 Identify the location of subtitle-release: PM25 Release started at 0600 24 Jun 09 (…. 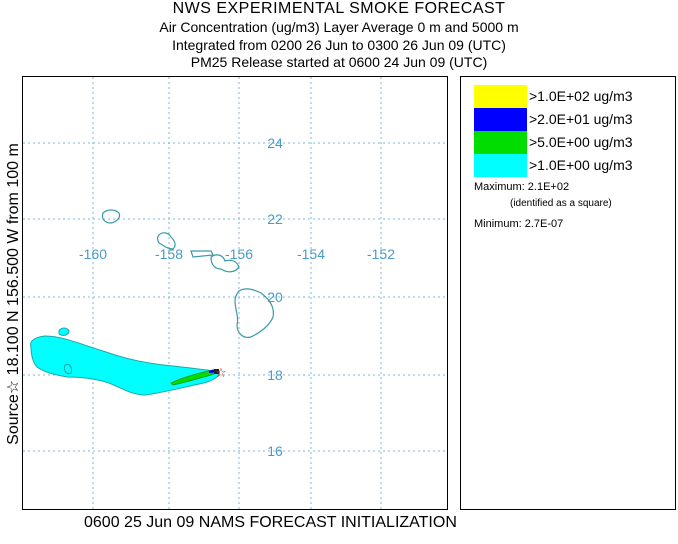
(339, 62).